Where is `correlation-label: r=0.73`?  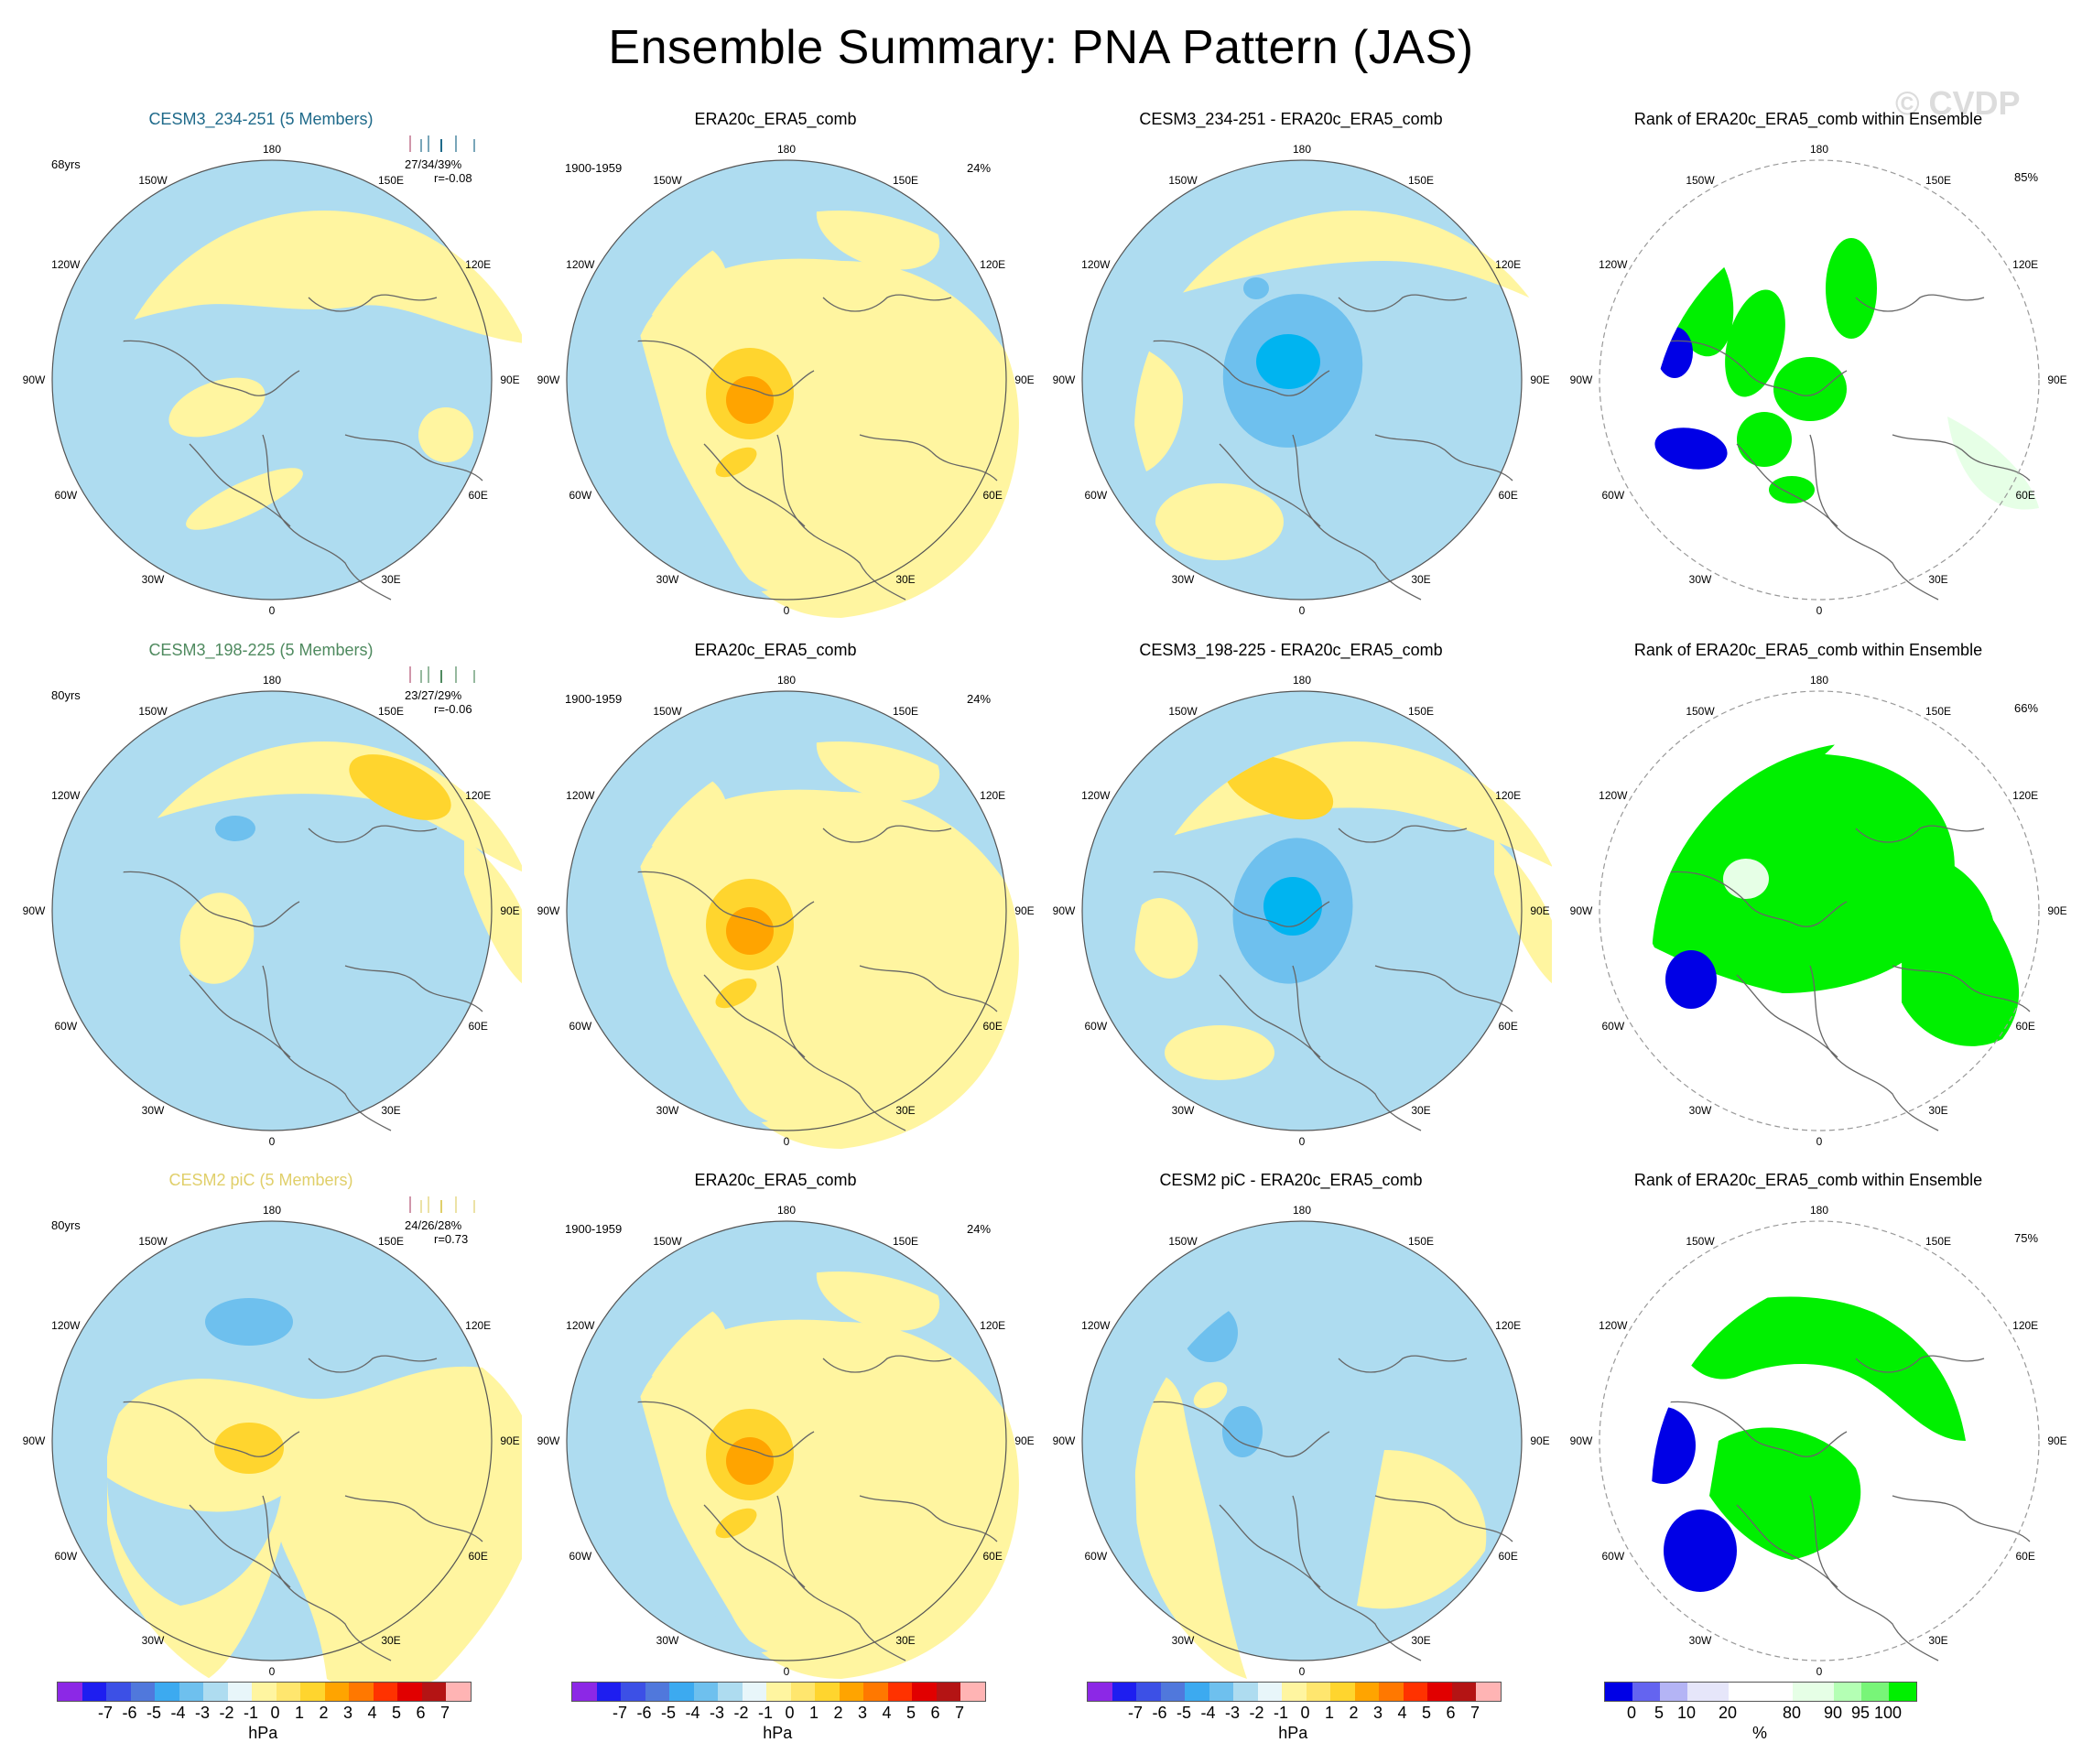
correlation-label: r=0.73 is located at coordinates (451, 1239).